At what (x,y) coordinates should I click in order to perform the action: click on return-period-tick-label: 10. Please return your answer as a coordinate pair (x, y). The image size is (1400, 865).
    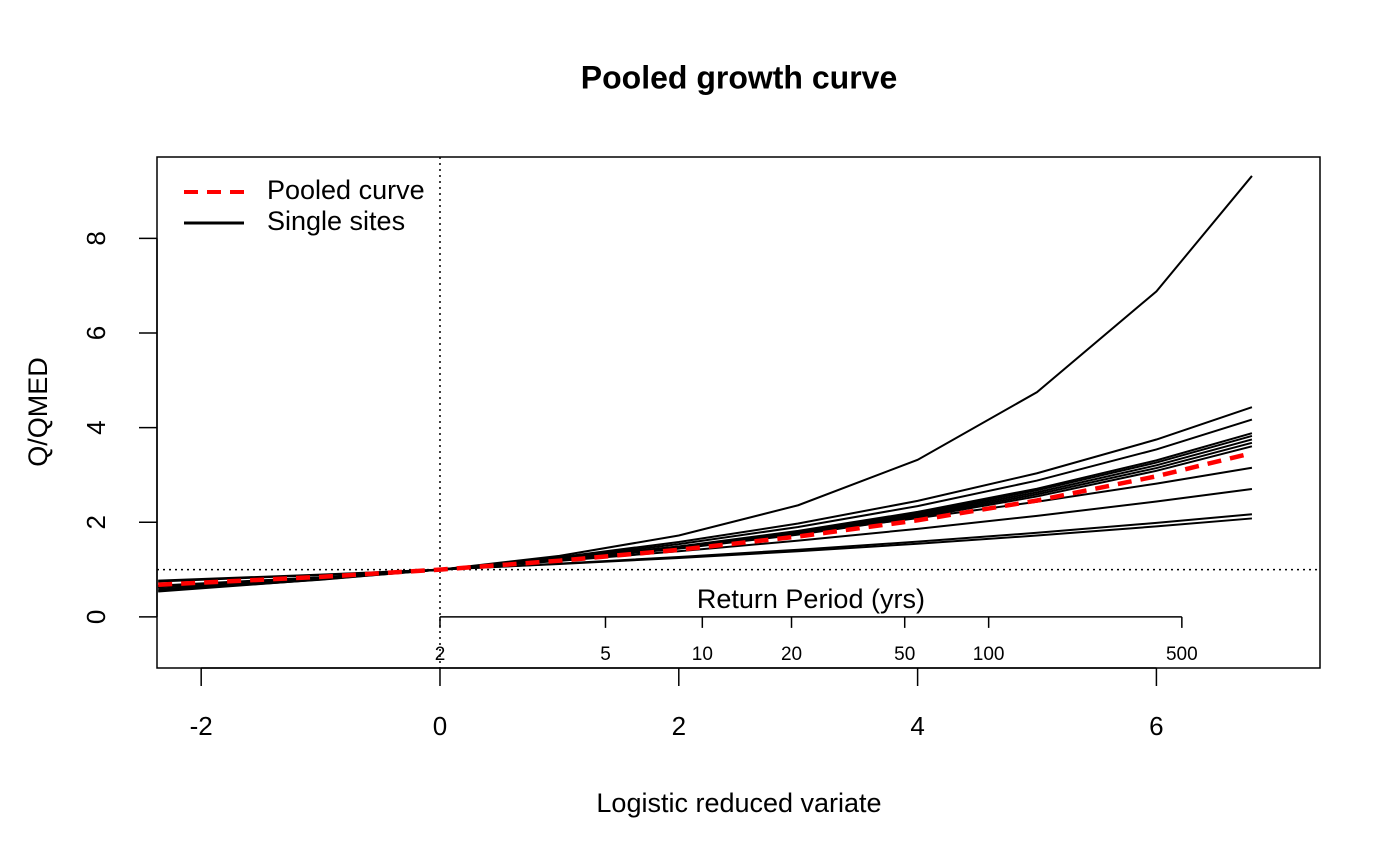
    Looking at the image, I should click on (702, 654).